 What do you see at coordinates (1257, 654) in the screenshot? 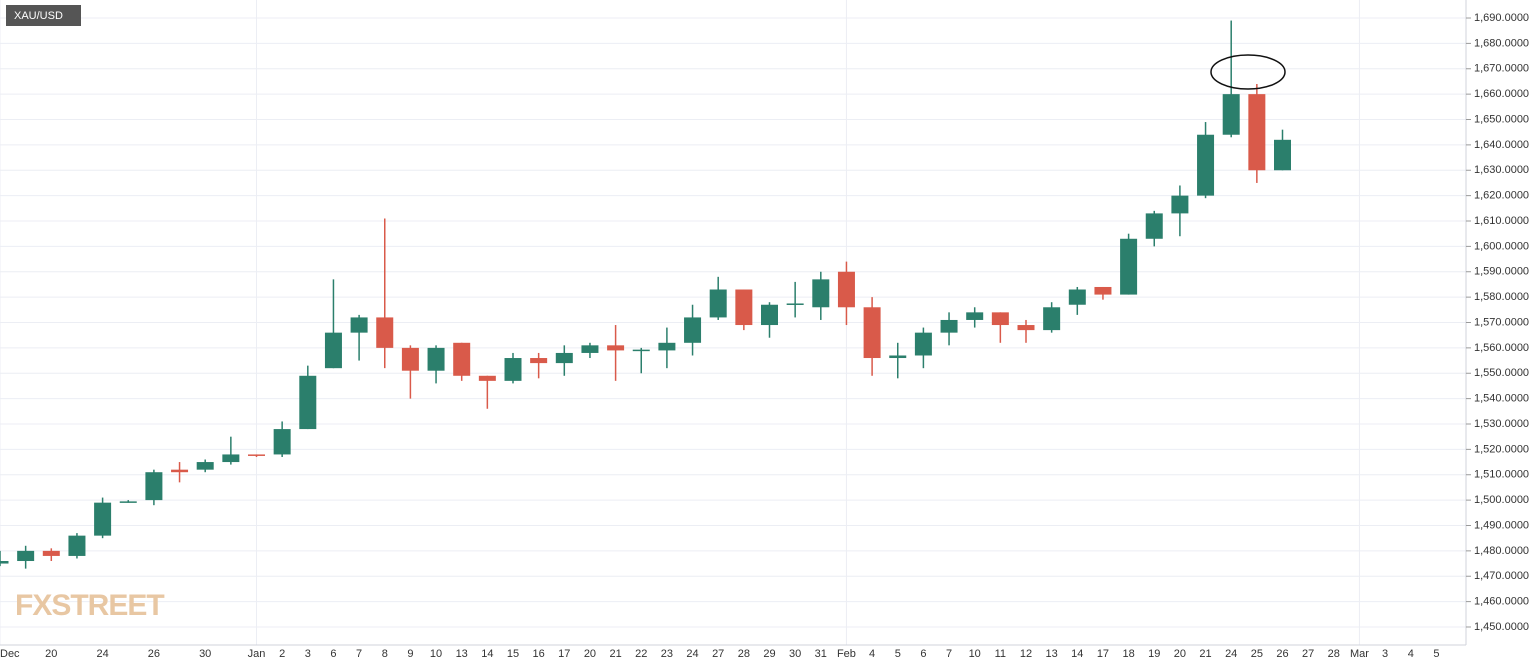
I see `x-tick-label: 25` at bounding box center [1257, 654].